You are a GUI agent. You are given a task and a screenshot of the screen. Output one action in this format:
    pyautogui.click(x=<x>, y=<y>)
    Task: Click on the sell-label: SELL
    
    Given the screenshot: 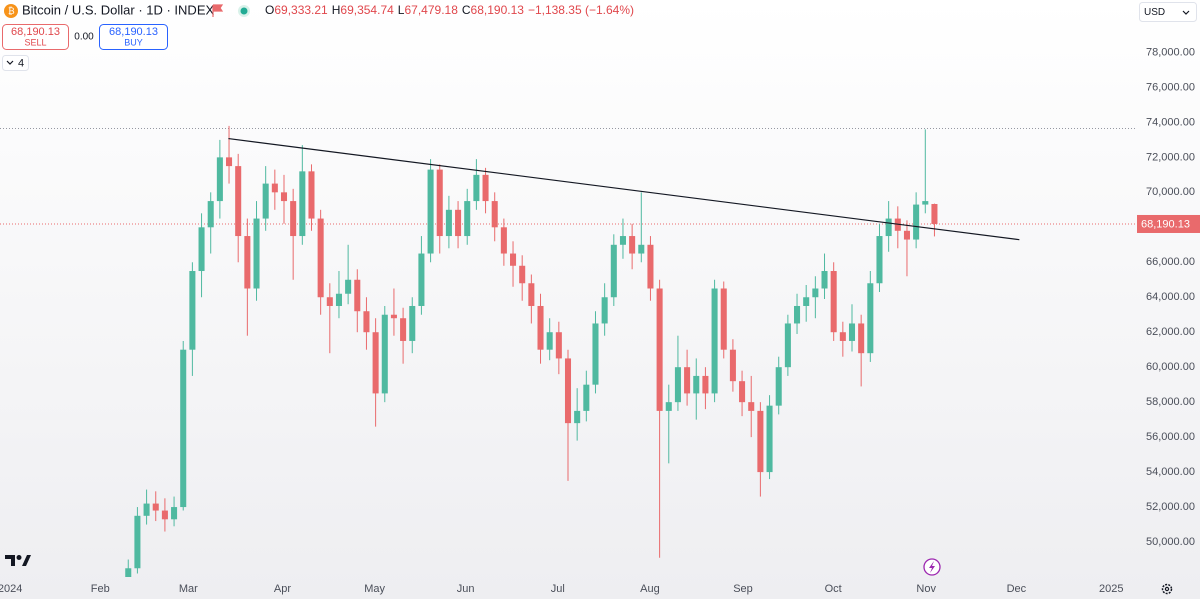 What is the action you would take?
    pyautogui.click(x=35, y=42)
    